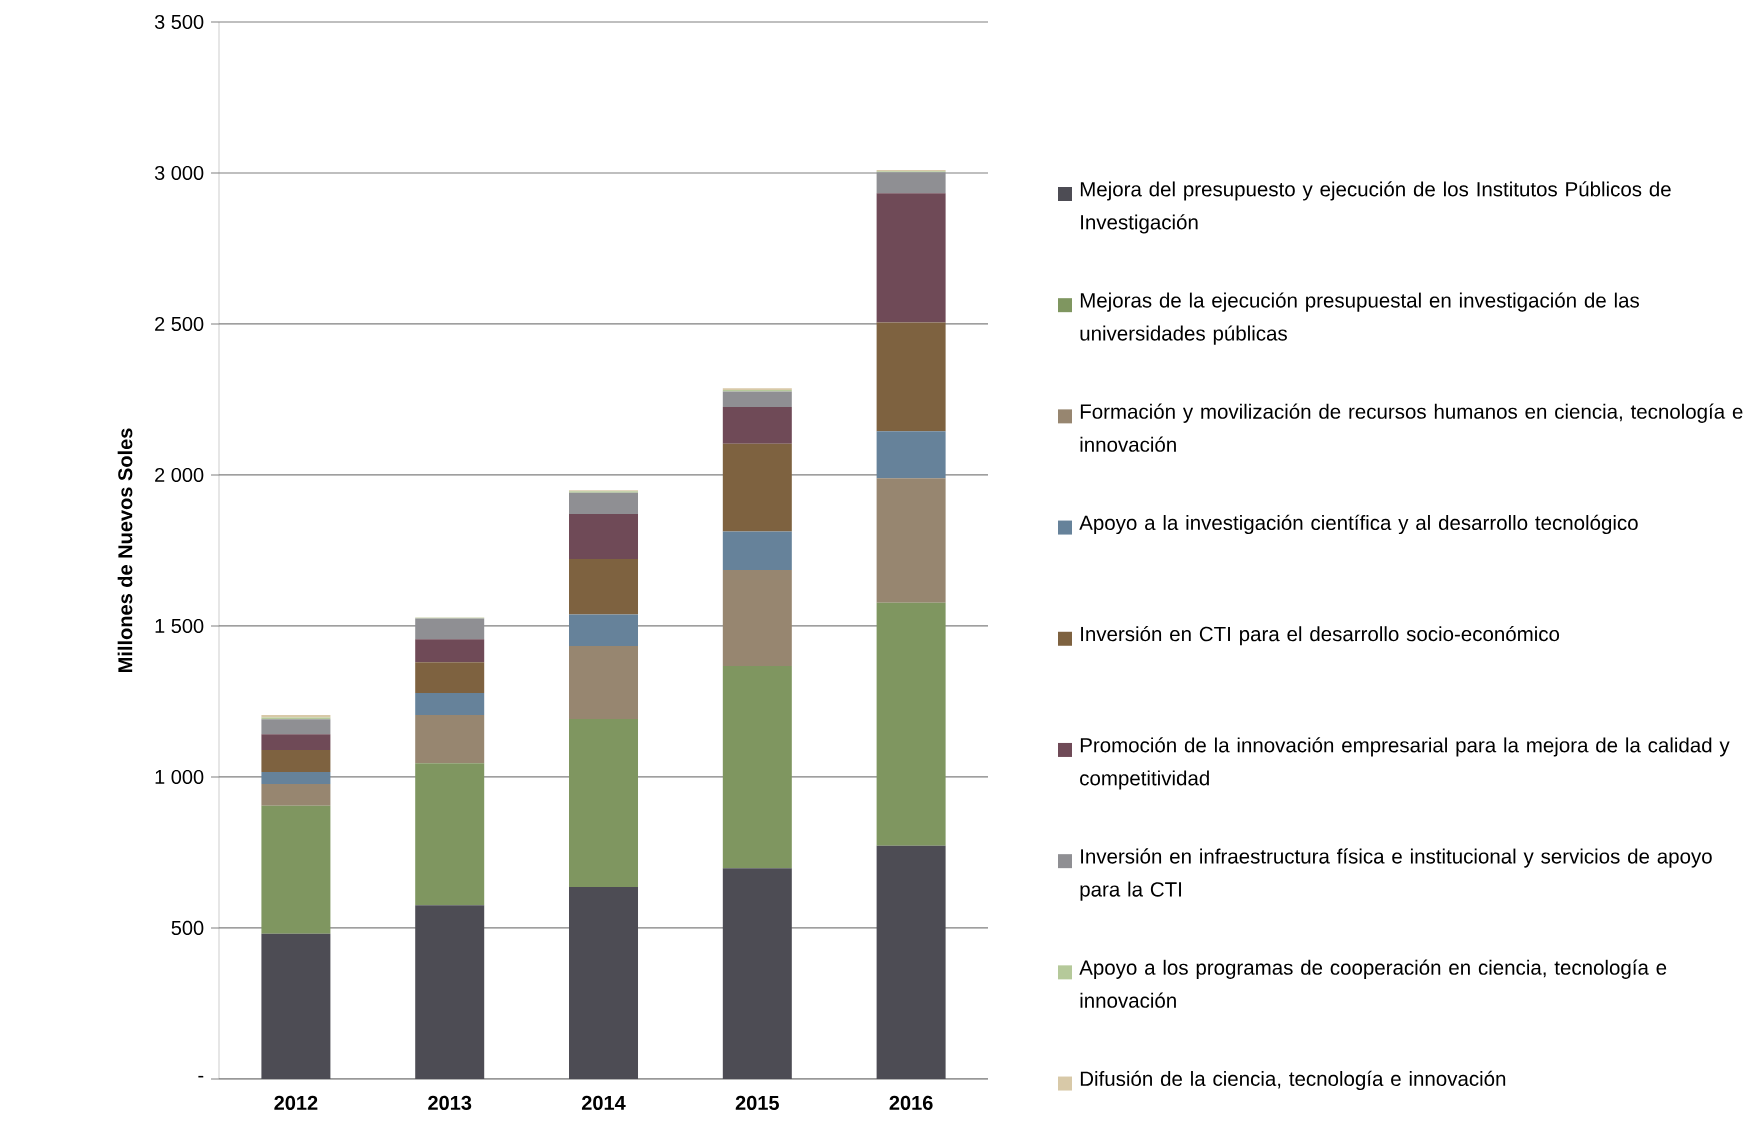  What do you see at coordinates (179, 324) in the screenshot?
I see `y-tick-label: 2 500` at bounding box center [179, 324].